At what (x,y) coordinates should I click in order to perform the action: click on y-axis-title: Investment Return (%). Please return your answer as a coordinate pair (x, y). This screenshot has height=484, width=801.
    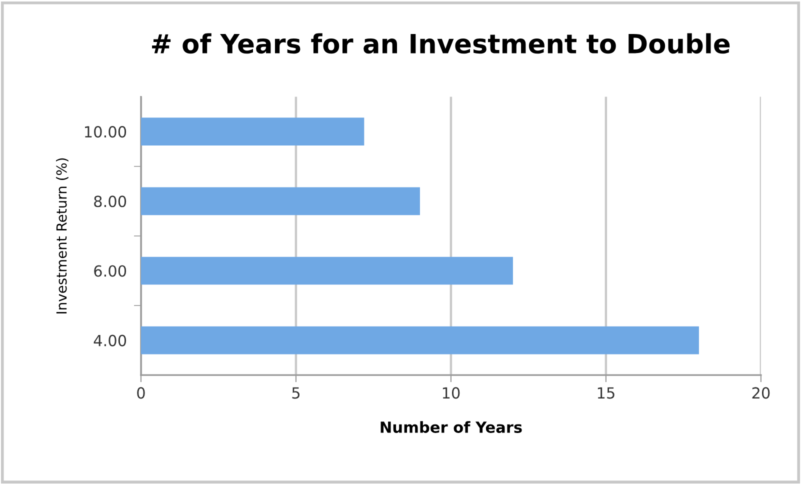
    Looking at the image, I should click on (62, 236).